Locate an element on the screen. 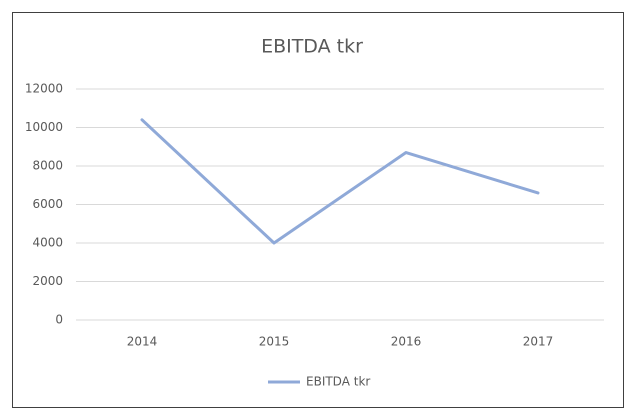  y-tick-label: 2000 is located at coordinates (47, 281).